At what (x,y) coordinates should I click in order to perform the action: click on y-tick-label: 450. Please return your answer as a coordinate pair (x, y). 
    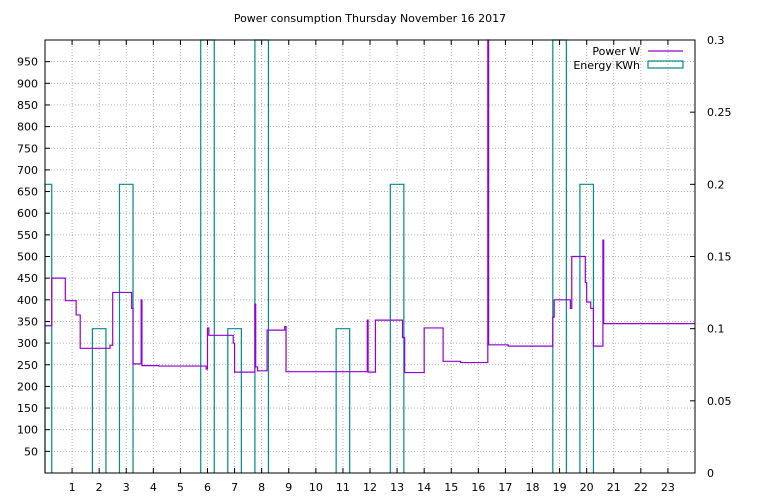
    Looking at the image, I should click on (27, 278).